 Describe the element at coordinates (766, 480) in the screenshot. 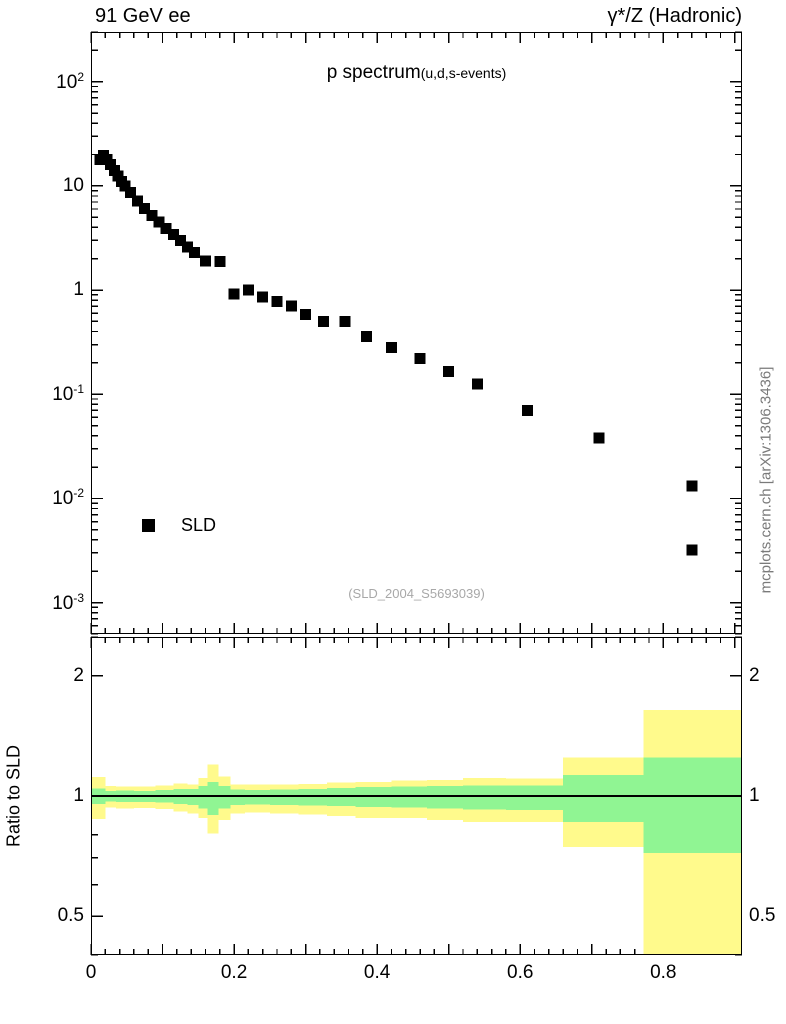

I see `mcplots-watermark: mcplots.cern.ch [arXiv:1306.3436]` at that location.